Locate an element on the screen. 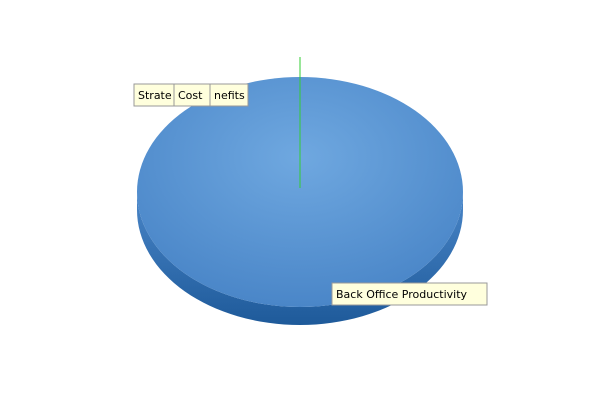 The height and width of the screenshot is (404, 600). data-label-cost-text: Cost is located at coordinates (190, 95).